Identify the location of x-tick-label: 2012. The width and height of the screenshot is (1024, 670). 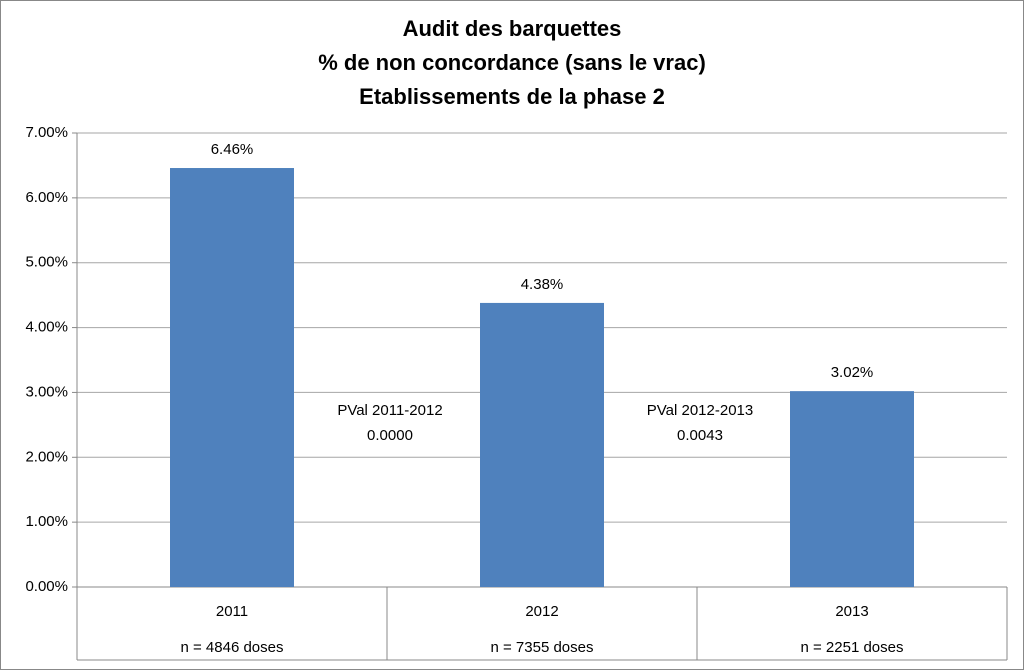
(541, 611).